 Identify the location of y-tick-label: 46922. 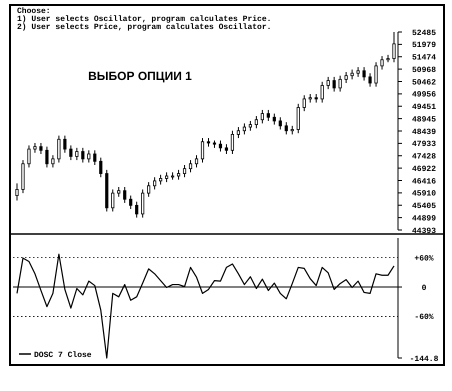
(424, 169).